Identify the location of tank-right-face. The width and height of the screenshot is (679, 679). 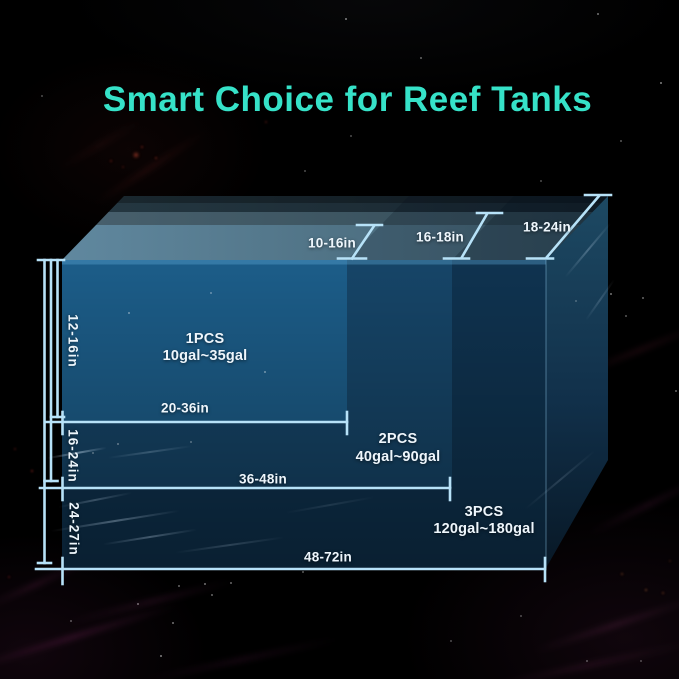
(577, 382).